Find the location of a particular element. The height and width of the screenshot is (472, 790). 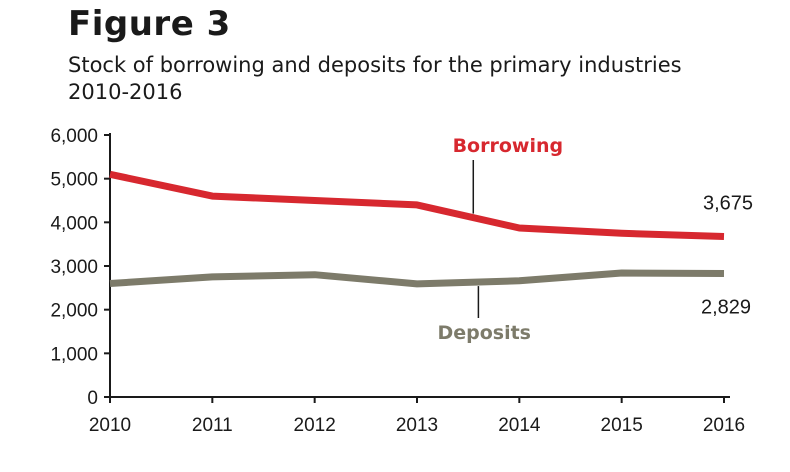

x-tick-label: 2014 is located at coordinates (519, 425).